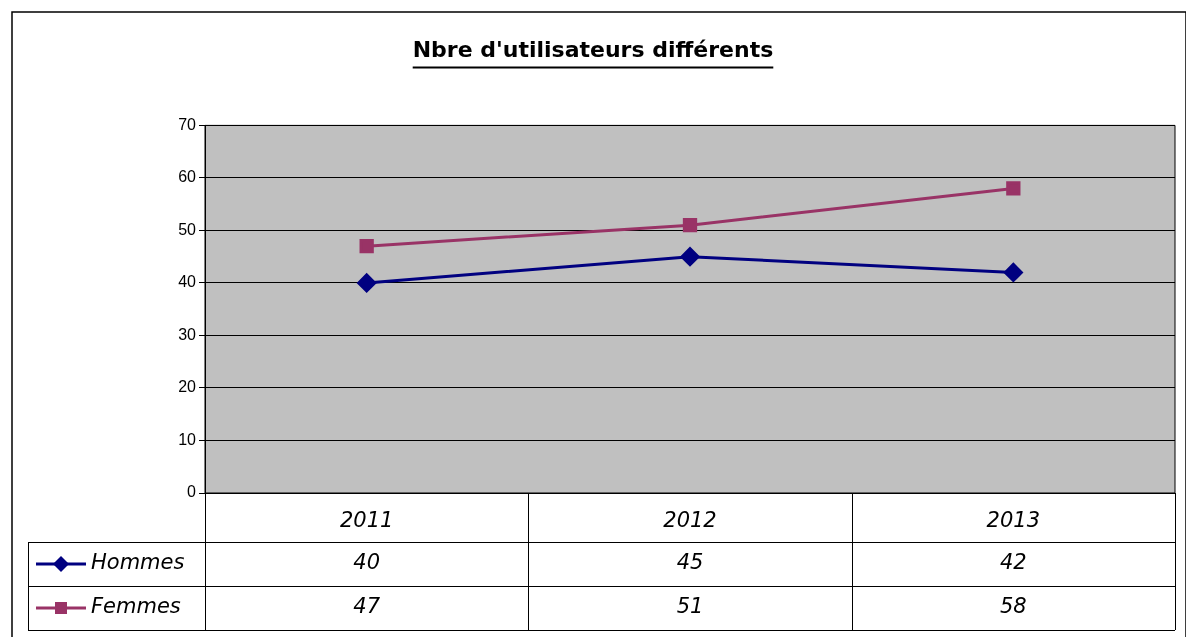 The height and width of the screenshot is (637, 1186). I want to click on legend-label: Femmes, so click(136, 606).